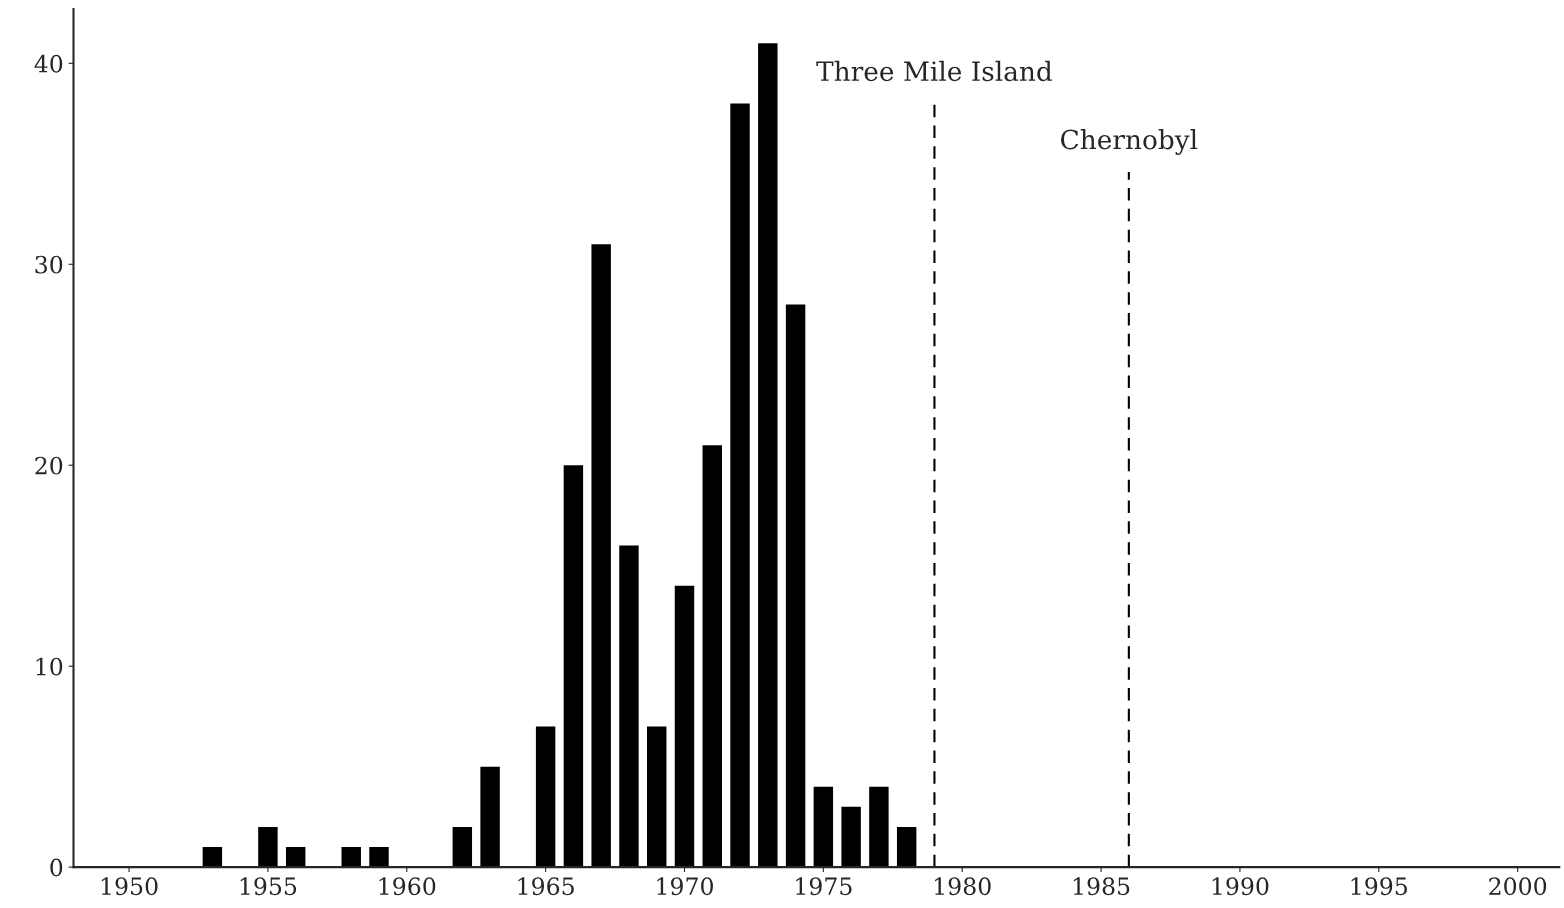 The height and width of the screenshot is (908, 1564). I want to click on x-tick-label: 2000, so click(1518, 886).